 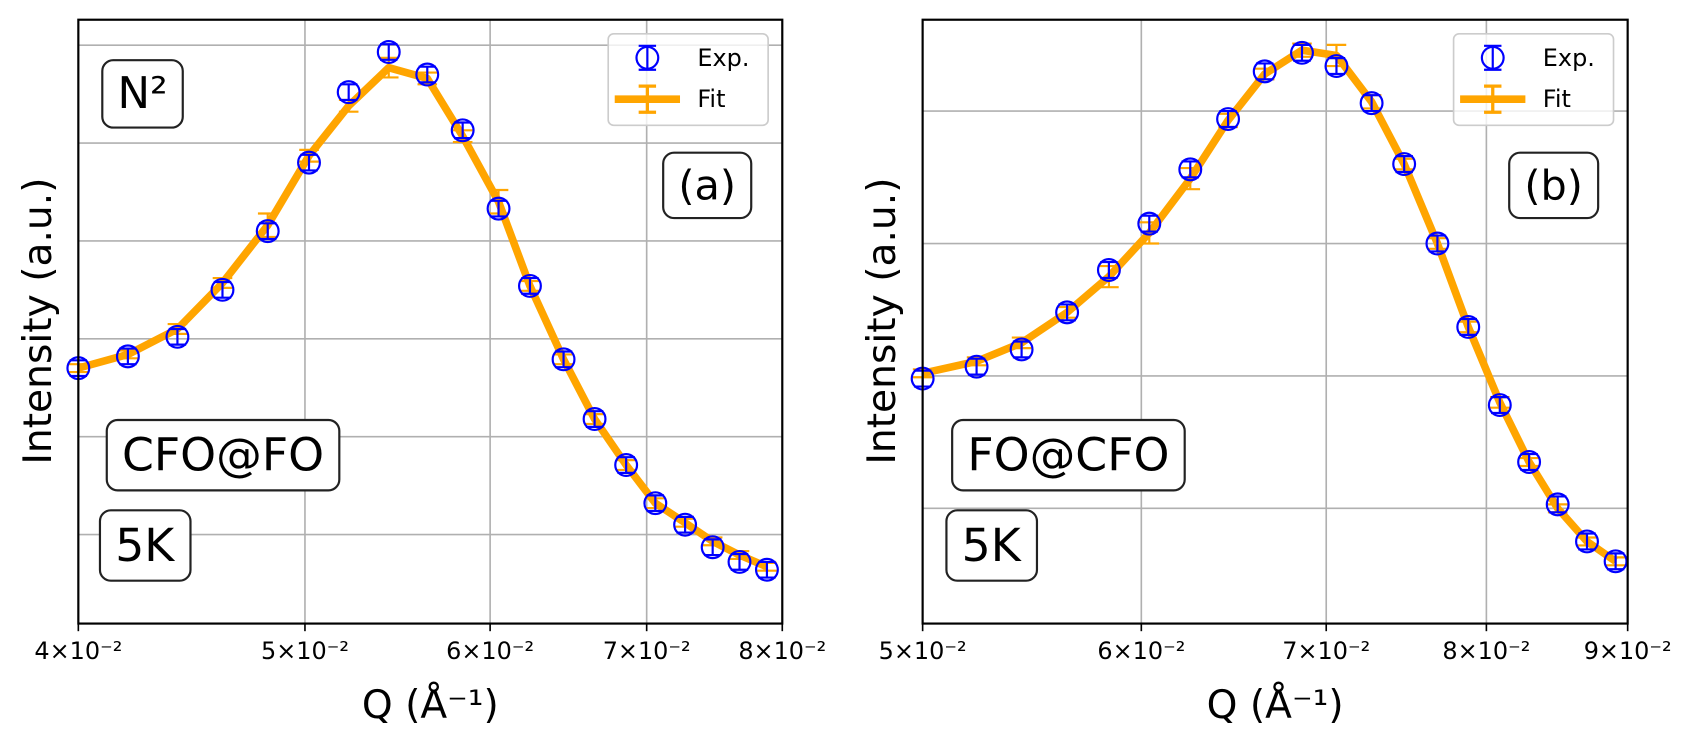 I want to click on annotation-text: CFO@FO, so click(x=223, y=455).